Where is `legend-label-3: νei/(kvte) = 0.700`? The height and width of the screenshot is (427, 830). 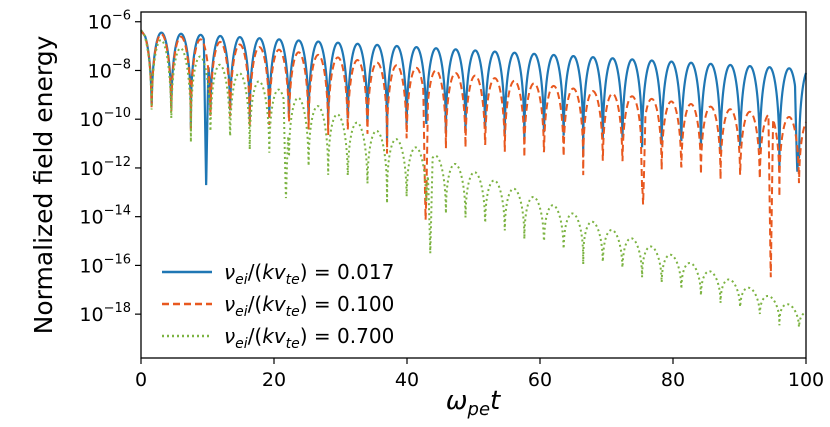
legend-label-3: νei/(kvte) = 0.700 is located at coordinates (309, 338).